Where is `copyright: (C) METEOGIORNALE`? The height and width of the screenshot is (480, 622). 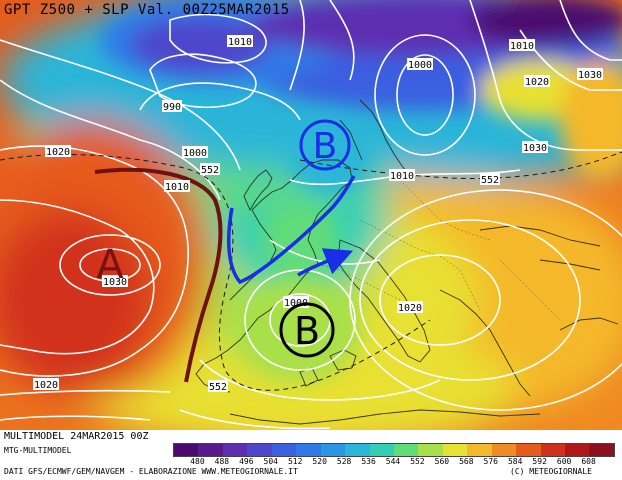 copyright: (C) METEOGIORNALE is located at coordinates (551, 471).